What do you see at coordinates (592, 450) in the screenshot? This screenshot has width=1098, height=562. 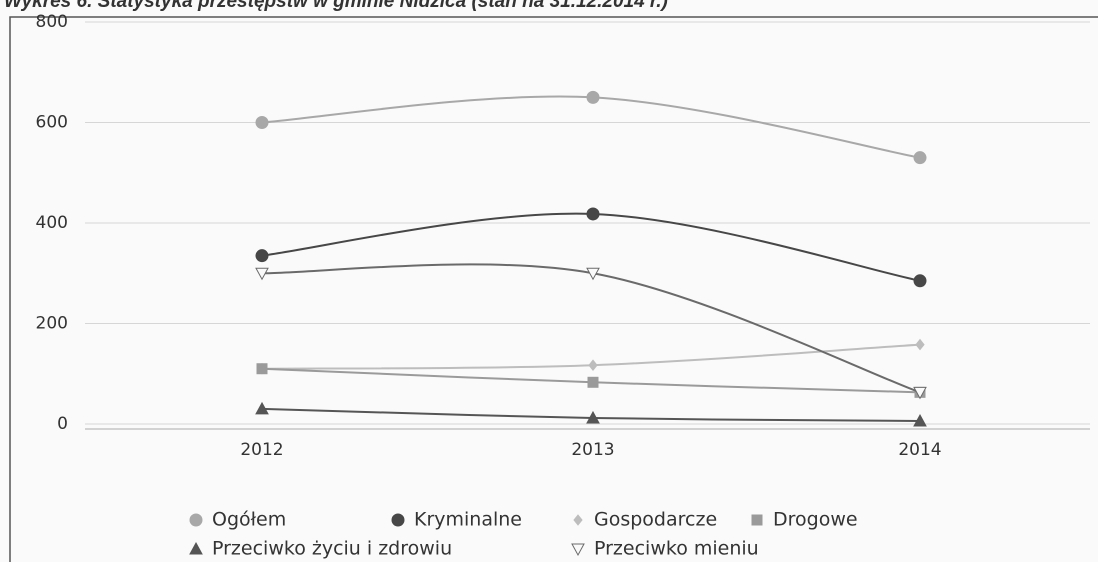 I see `x-tick-label: 2013` at bounding box center [592, 450].